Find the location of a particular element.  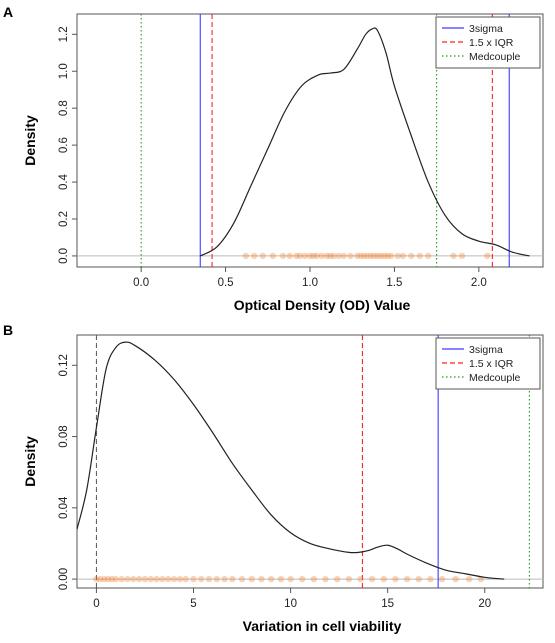

x-tick-label: 0 is located at coordinates (96, 604).